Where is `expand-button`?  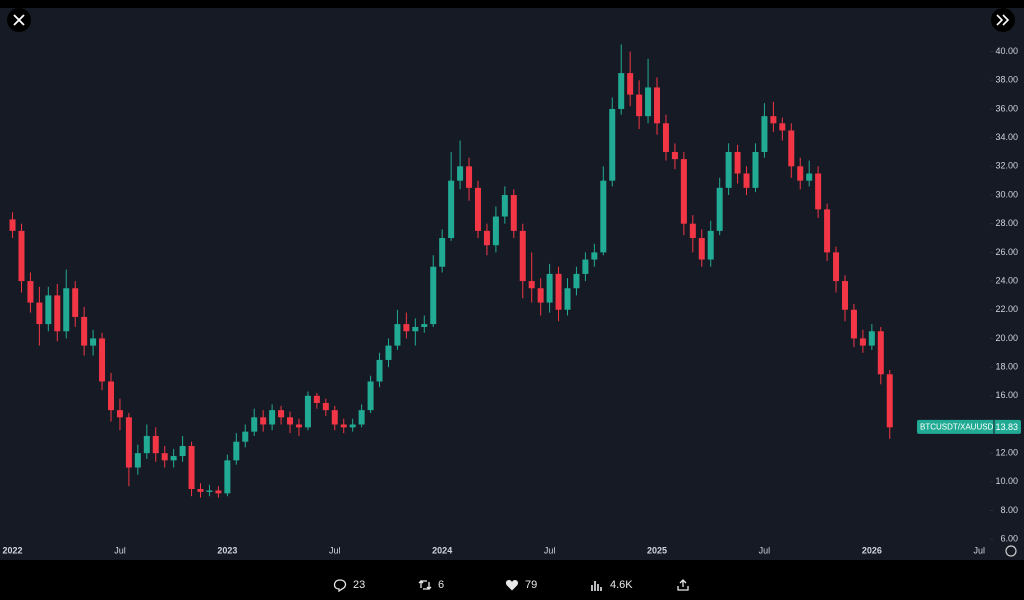
expand-button is located at coordinates (1003, 20).